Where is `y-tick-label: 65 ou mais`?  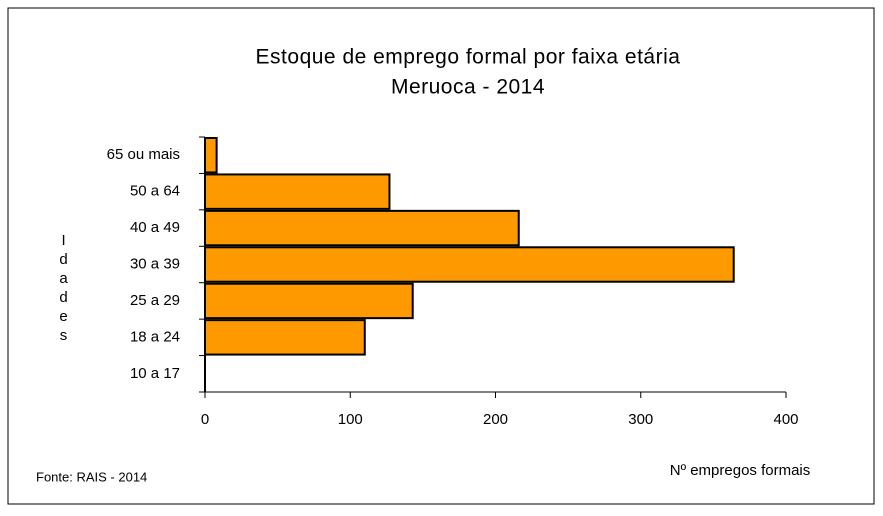
y-tick-label: 65 ou mais is located at coordinates (143, 154).